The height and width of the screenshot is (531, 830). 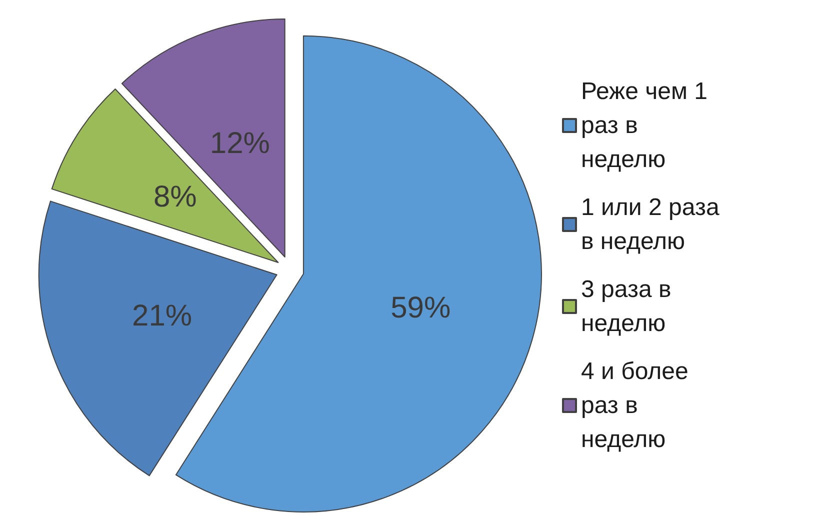 What do you see at coordinates (420, 307) in the screenshot?
I see `data-label: 59%` at bounding box center [420, 307].